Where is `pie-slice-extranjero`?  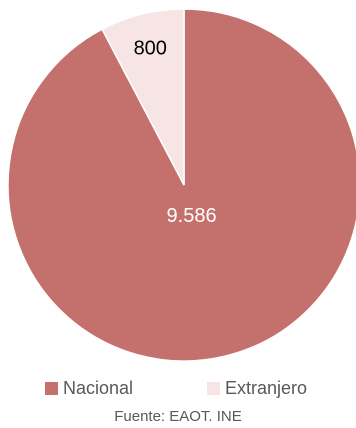
pie-slice-extranjero is located at coordinates (143, 97).